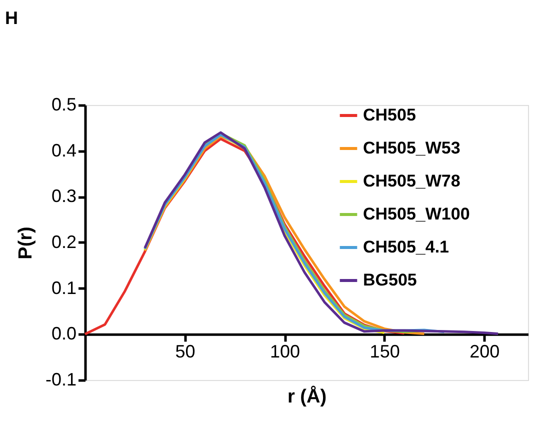  Describe the element at coordinates (11, 18) in the screenshot. I see `chart-title: H` at that location.